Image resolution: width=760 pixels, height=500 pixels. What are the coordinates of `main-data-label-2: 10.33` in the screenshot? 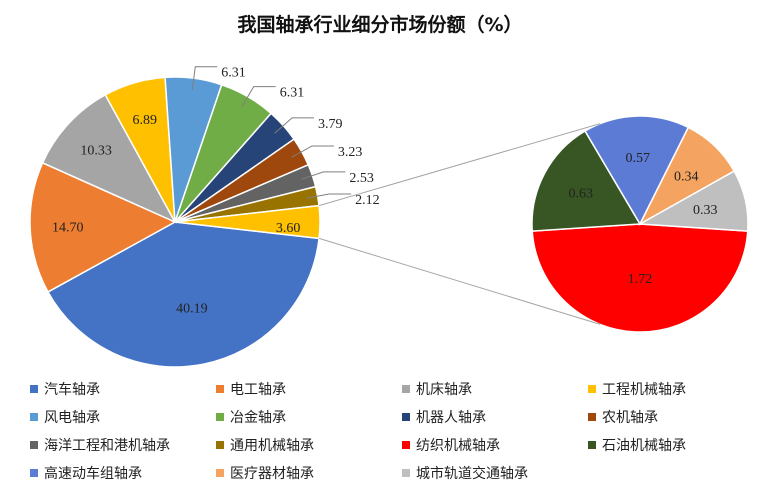 It's located at (96, 150).